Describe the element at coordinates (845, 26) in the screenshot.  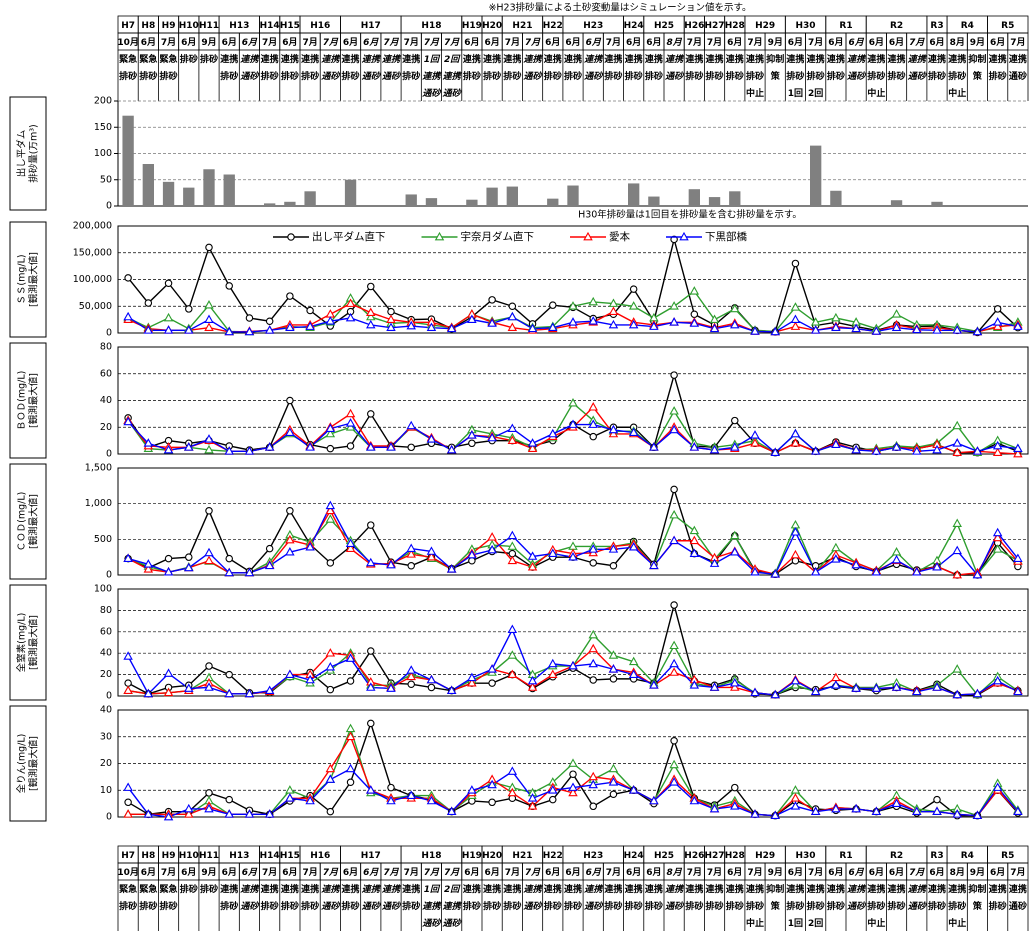
I see `era-label: R1` at that location.